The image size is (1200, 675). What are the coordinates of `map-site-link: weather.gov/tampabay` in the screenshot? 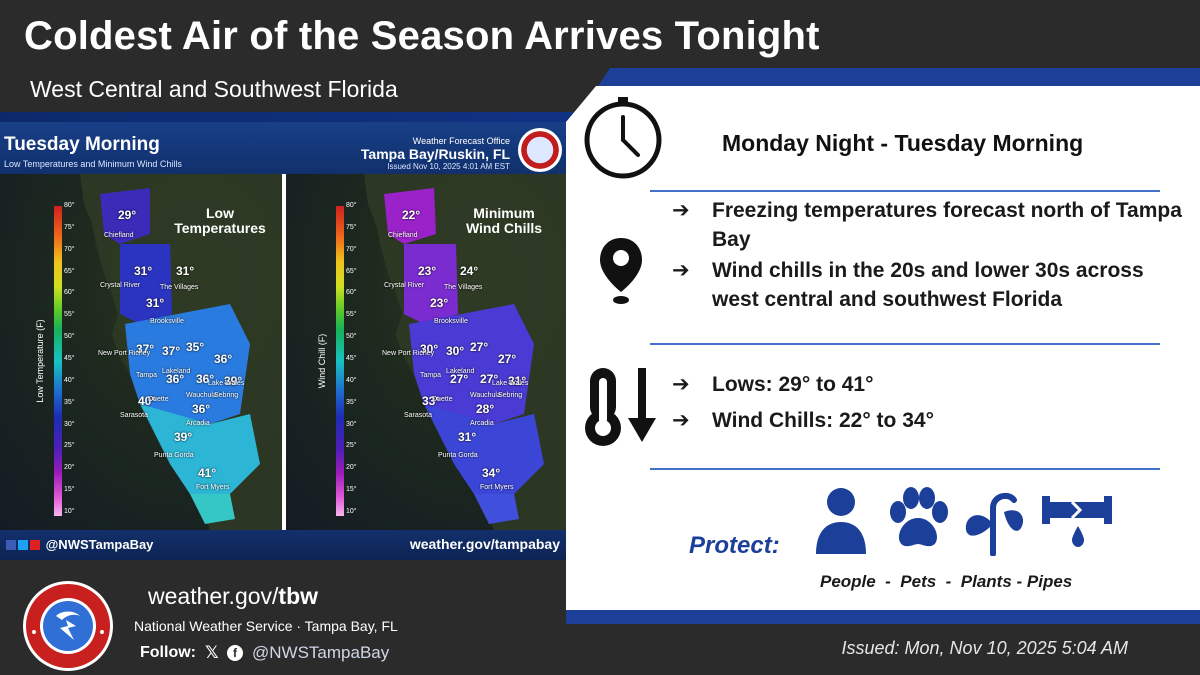 It's located at (484, 544).